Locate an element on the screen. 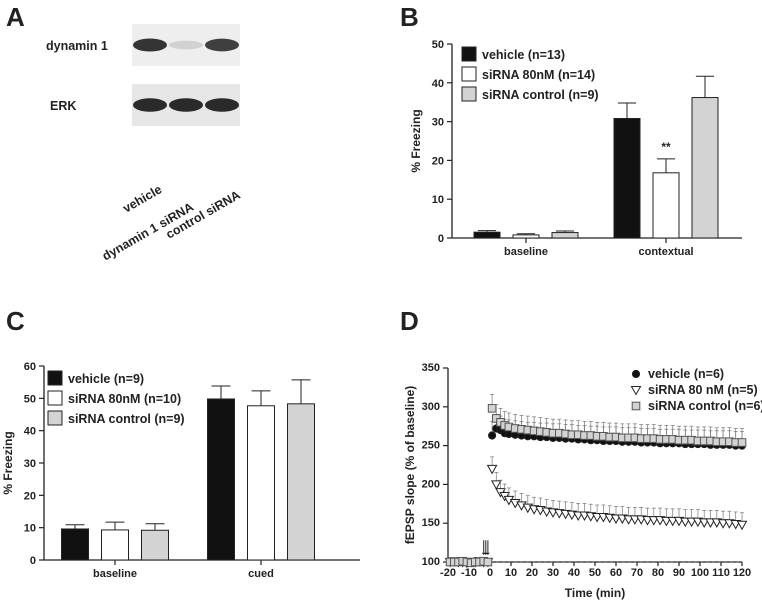 This screenshot has height=605, width=762. legend-label-sirna-80-nm-n-5: siRNA 80 nM (n=5) is located at coordinates (703, 390).